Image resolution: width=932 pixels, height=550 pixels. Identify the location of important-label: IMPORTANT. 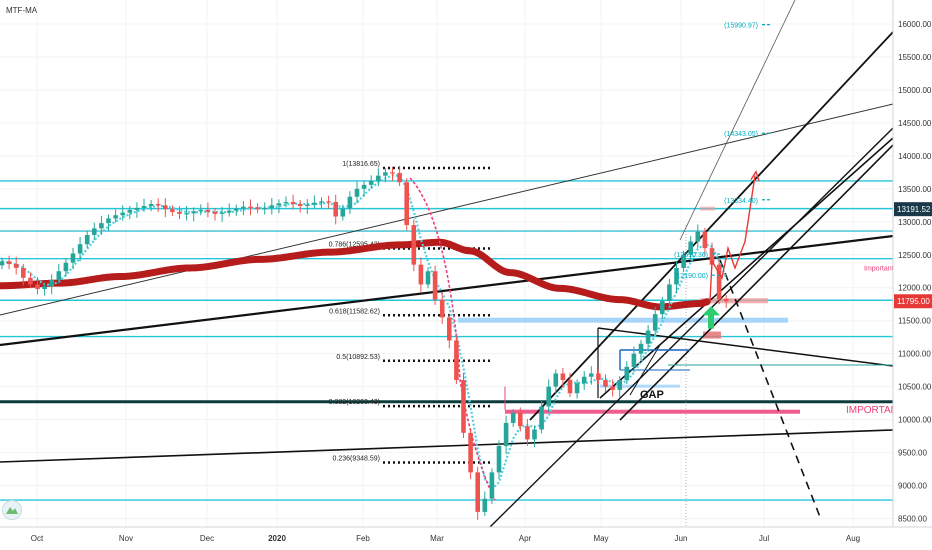
(875, 410).